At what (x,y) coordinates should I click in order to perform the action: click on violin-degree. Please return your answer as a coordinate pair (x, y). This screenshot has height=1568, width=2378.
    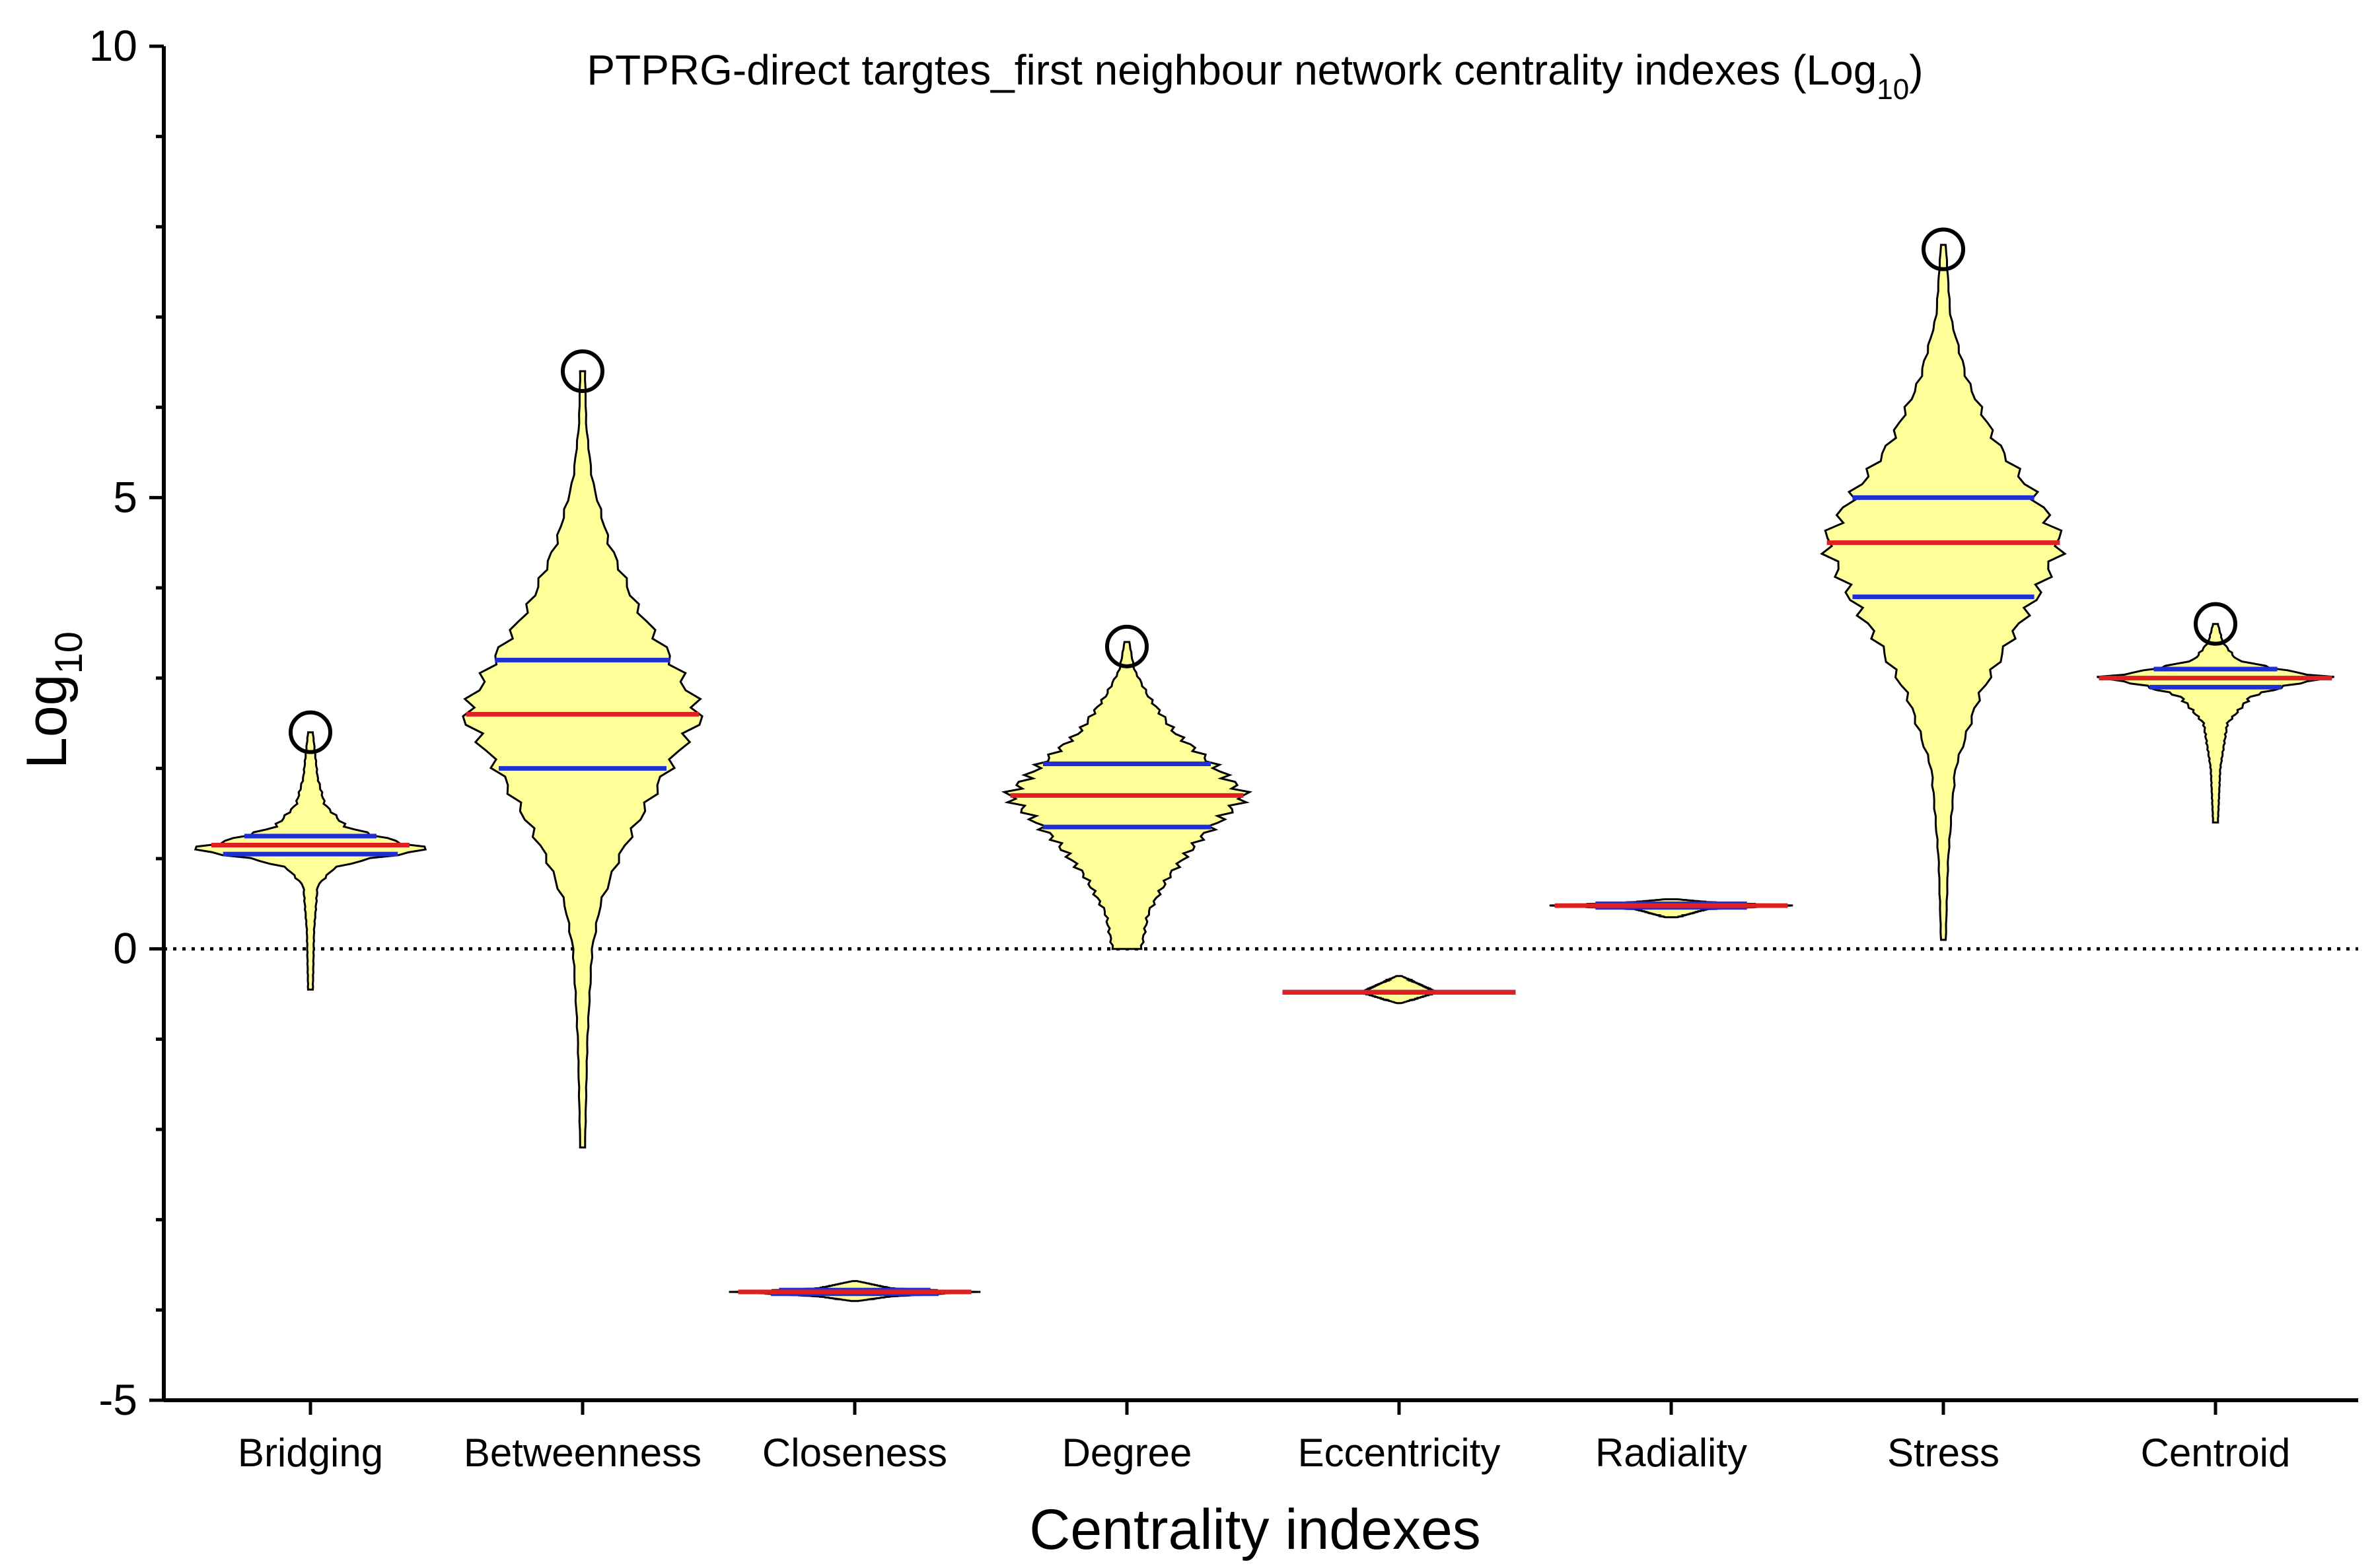
    Looking at the image, I should click on (1127, 787).